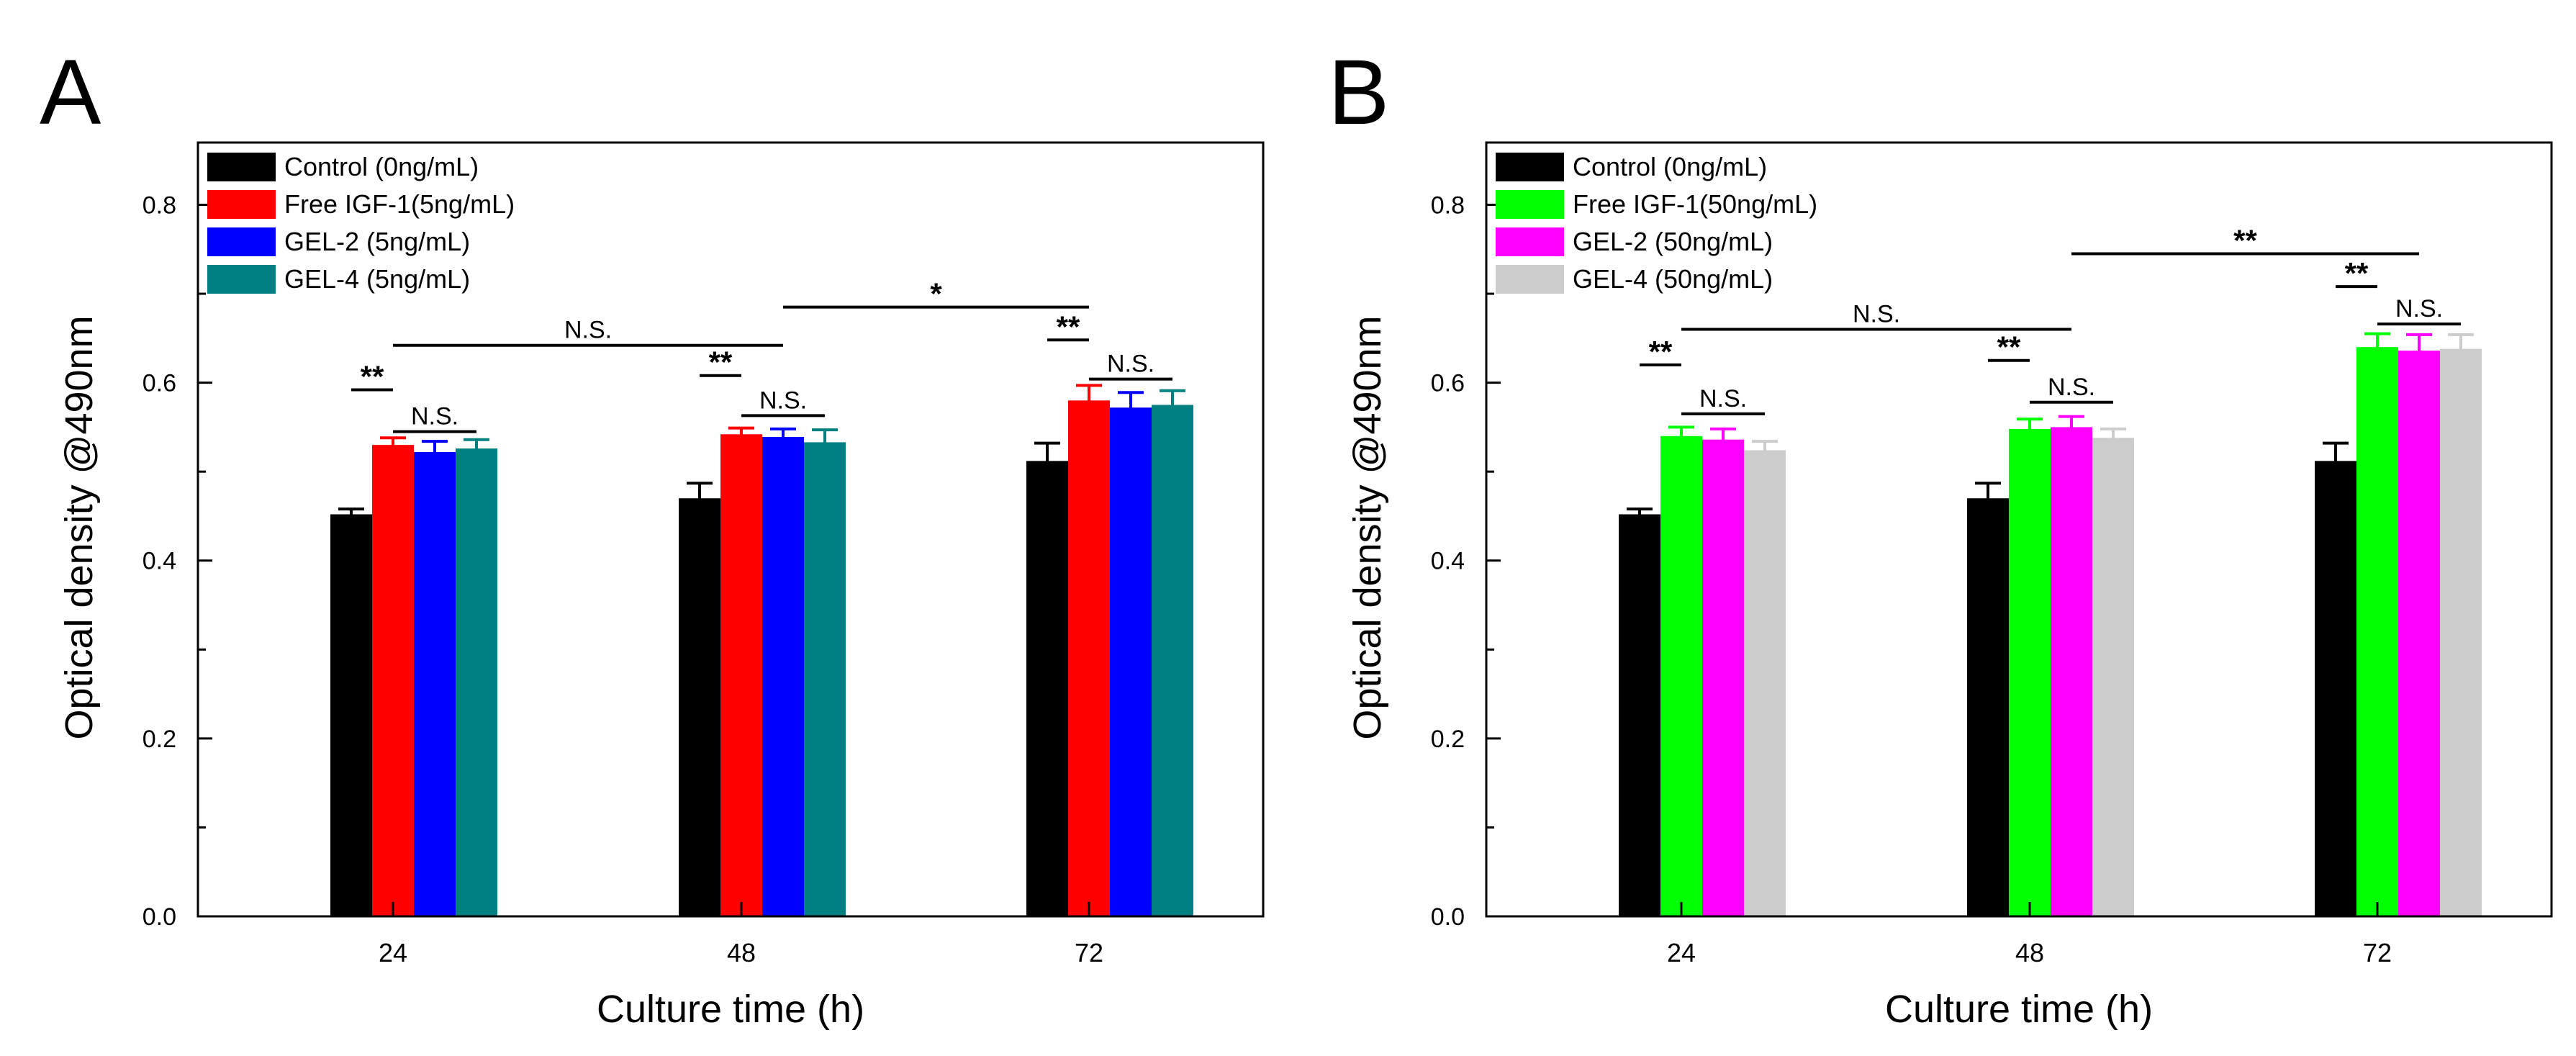  Describe the element at coordinates (1695, 204) in the screenshot. I see `legend-label: Free IGF-1(50ng/mL)` at that location.